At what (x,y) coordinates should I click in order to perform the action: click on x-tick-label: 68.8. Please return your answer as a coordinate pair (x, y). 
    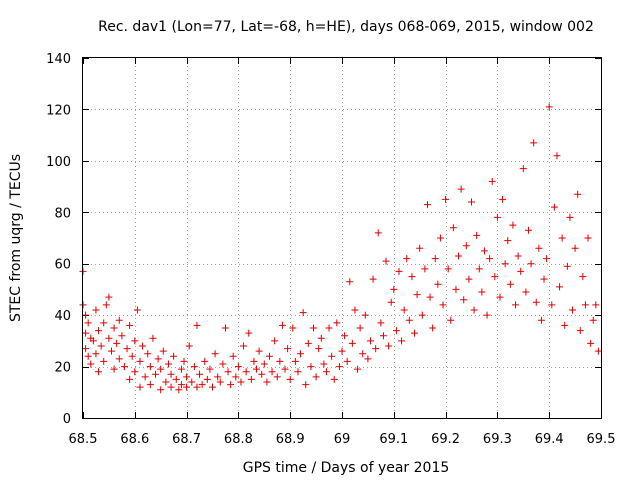
    Looking at the image, I should click on (238, 439).